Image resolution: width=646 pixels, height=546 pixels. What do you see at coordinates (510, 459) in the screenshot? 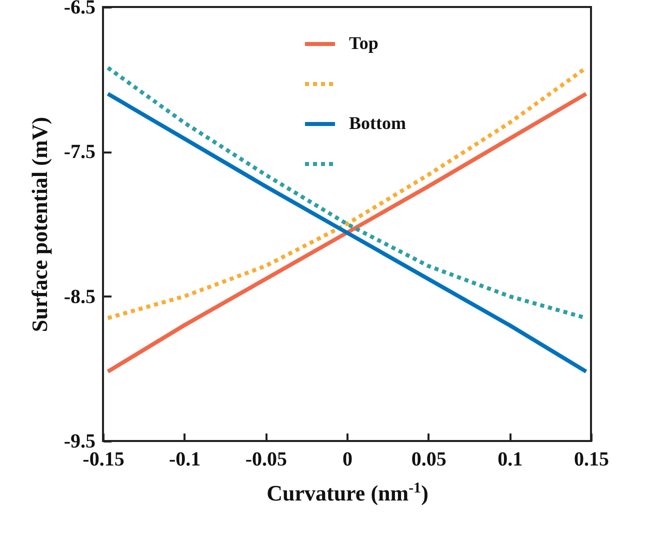
I see `x-tick-label: 0.1` at bounding box center [510, 459].